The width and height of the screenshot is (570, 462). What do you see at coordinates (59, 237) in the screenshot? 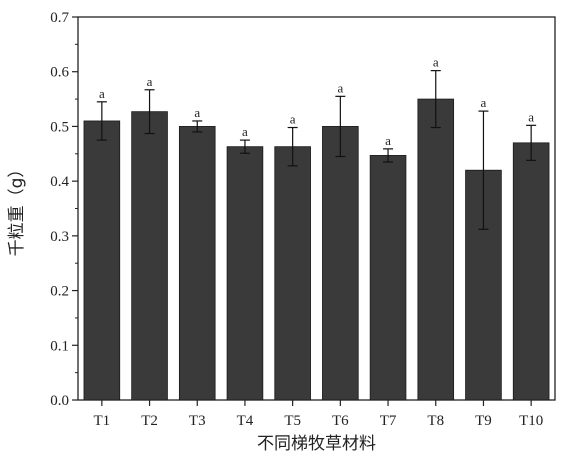
I see `y-tick-label: 0.3` at bounding box center [59, 237].